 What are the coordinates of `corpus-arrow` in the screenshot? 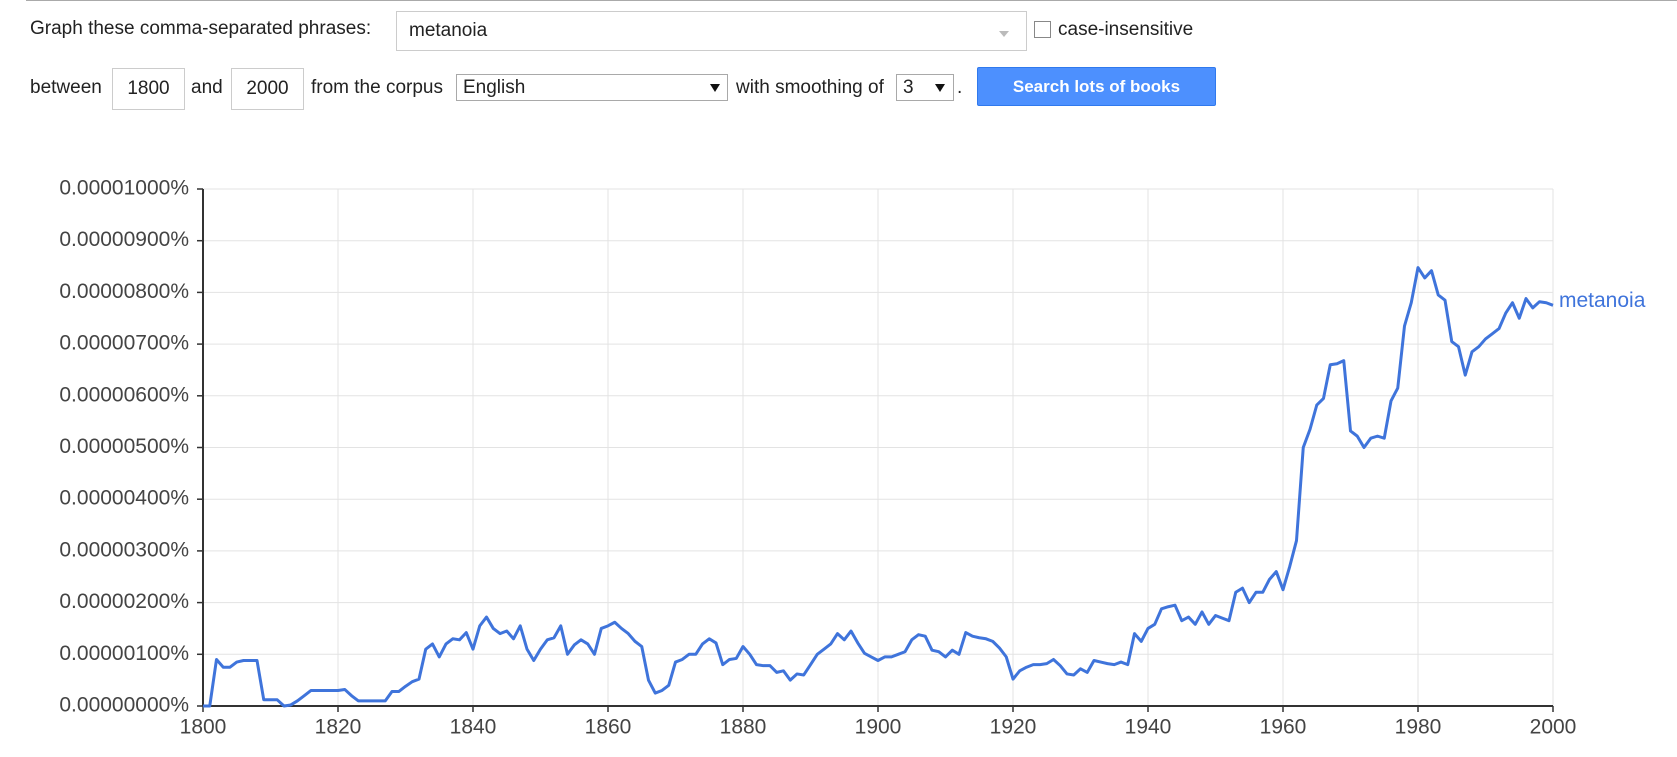 It's located at (715, 88).